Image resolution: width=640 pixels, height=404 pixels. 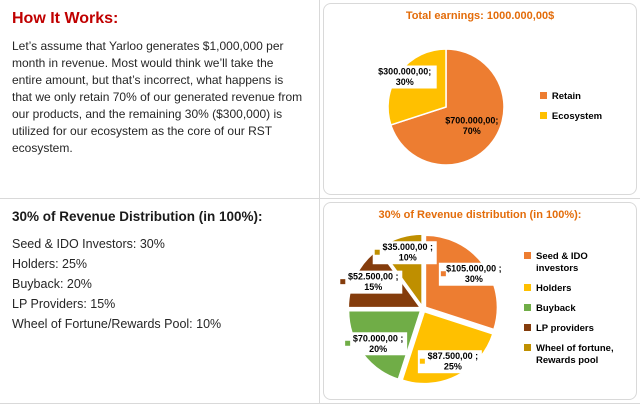 What do you see at coordinates (578, 289) in the screenshot?
I see `legend-item-holders: Holders` at bounding box center [578, 289].